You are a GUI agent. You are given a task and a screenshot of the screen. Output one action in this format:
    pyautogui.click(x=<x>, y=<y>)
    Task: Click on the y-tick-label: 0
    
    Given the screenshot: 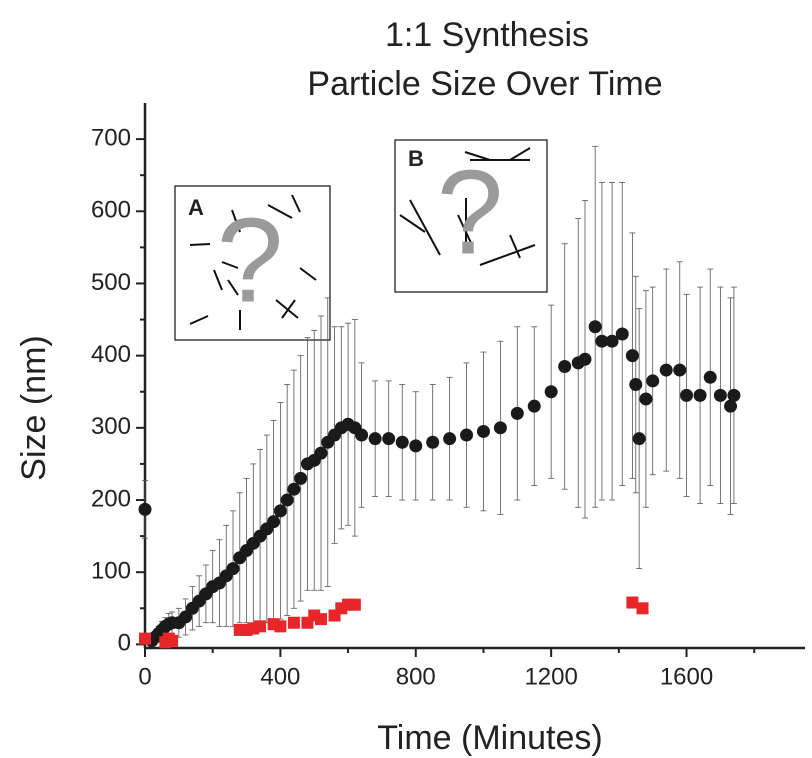 What is the action you would take?
    pyautogui.click(x=124, y=643)
    